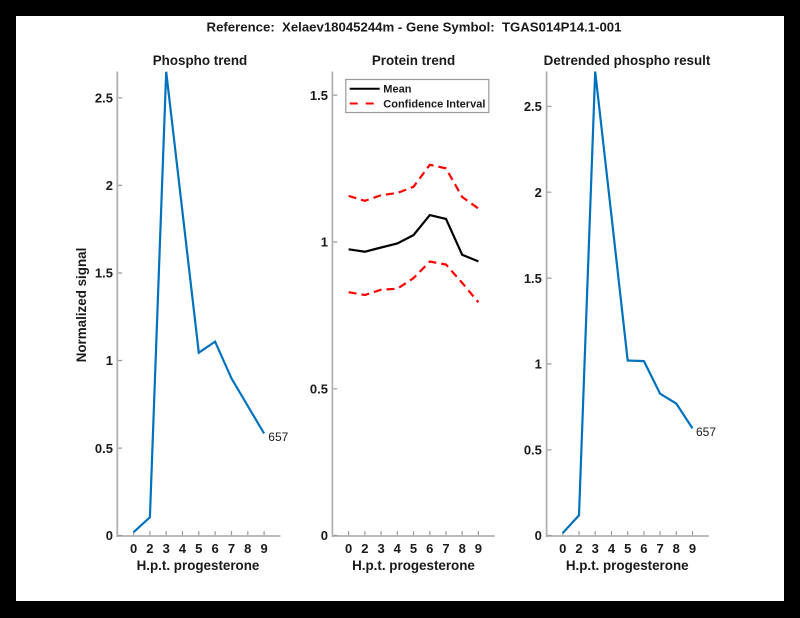 Image resolution: width=800 pixels, height=618 pixels. What do you see at coordinates (413, 60) in the screenshot?
I see `svg-text: Protein trend` at bounding box center [413, 60].